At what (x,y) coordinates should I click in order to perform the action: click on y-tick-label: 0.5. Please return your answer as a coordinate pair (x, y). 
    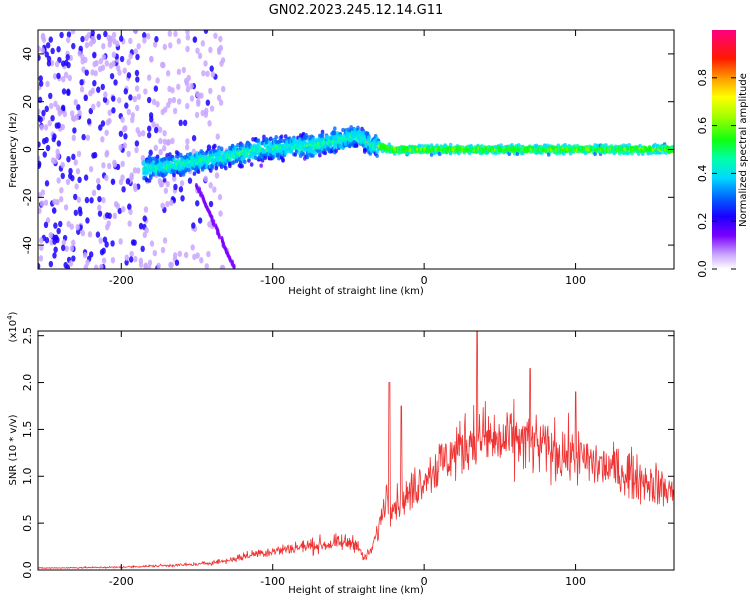
    Looking at the image, I should click on (27, 523).